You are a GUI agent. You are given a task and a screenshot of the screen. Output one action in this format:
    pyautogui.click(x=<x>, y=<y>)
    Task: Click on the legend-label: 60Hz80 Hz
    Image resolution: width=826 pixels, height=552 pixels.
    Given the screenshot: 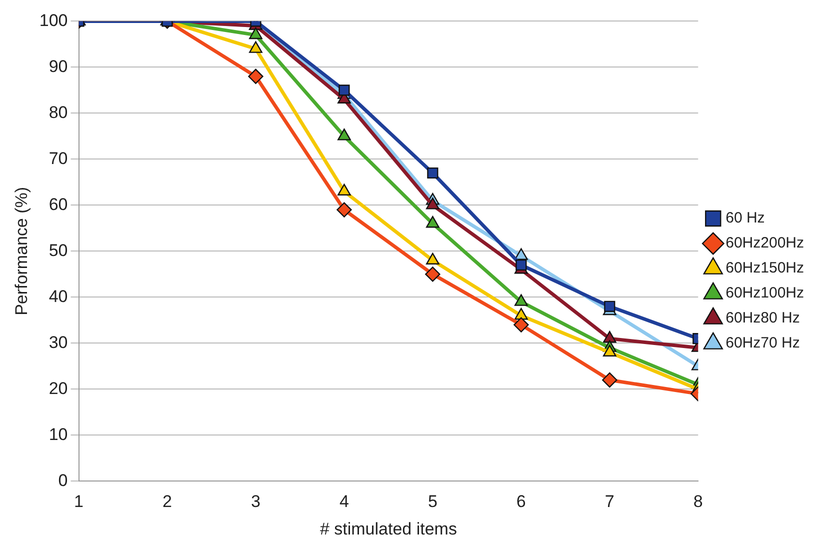 What is the action you would take?
    pyautogui.click(x=763, y=318)
    